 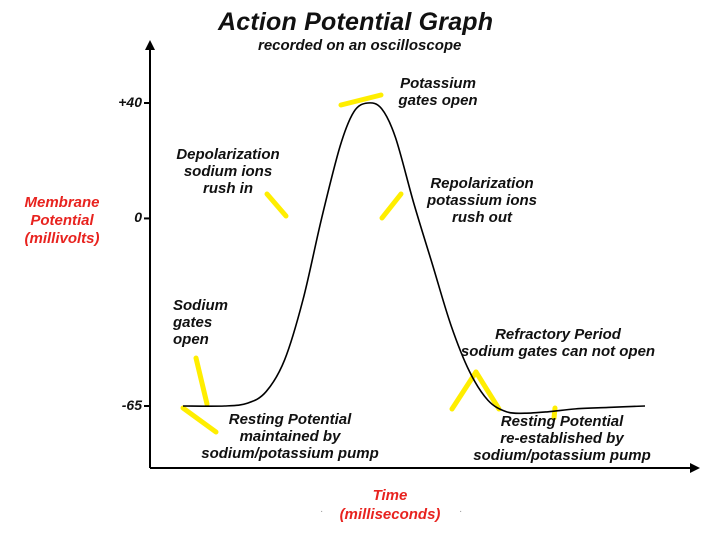 I want to click on y-axis-ticks, so click(x=147, y=254).